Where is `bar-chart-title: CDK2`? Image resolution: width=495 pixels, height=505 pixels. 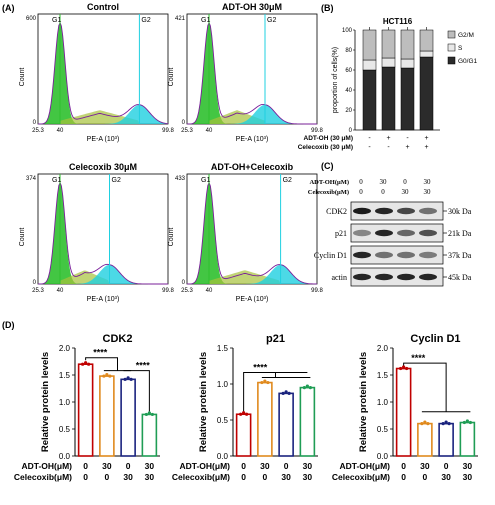
bar-chart-title: CDK2 is located at coordinates (118, 339).